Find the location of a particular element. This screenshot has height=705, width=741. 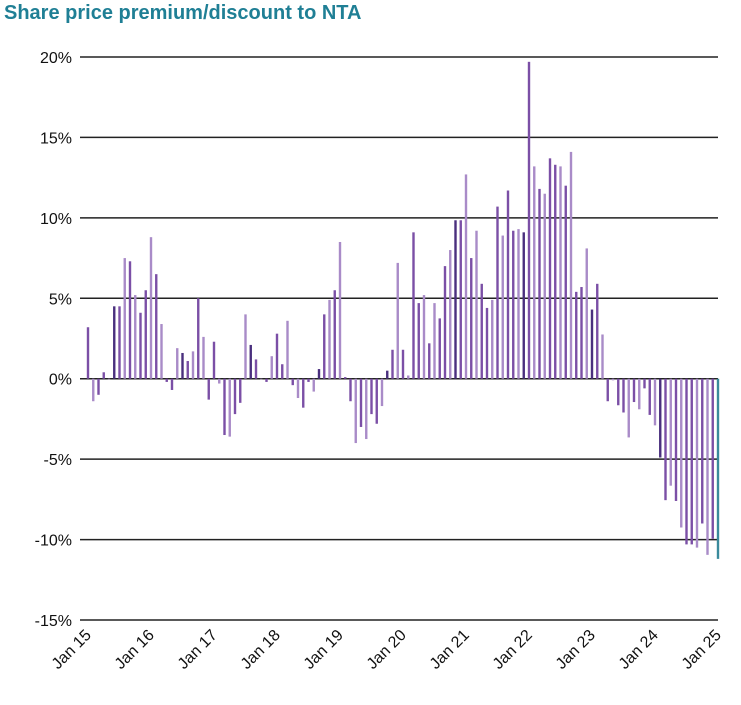

x-tick-label: Jan 17 is located at coordinates (198, 650).